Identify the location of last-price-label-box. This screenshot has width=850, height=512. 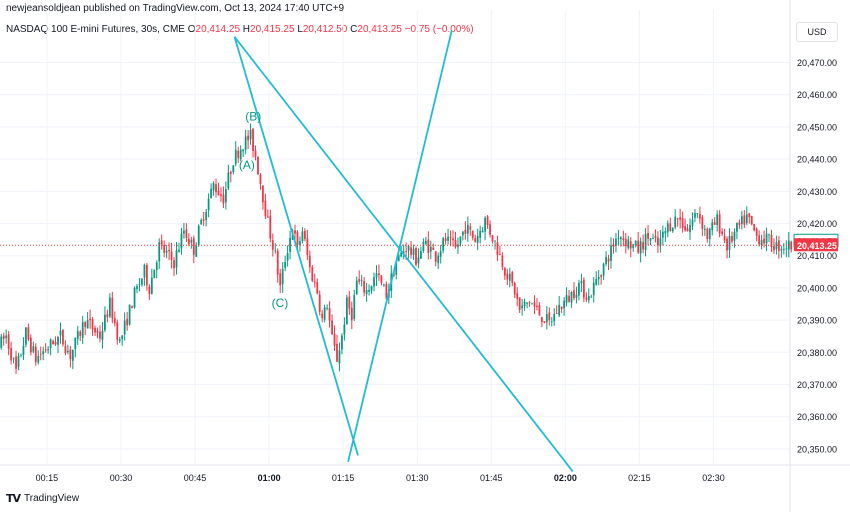
(816, 245).